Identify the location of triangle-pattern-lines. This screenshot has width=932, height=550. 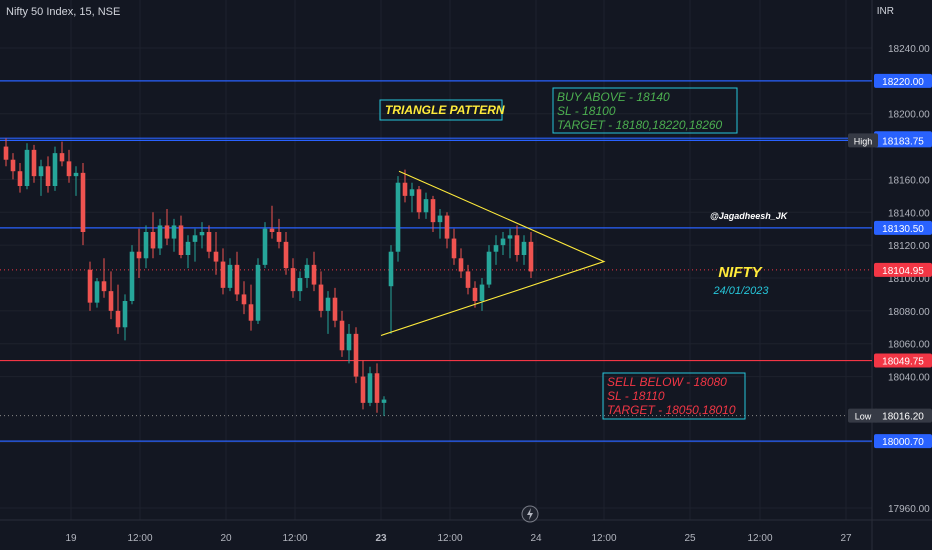
(493, 253).